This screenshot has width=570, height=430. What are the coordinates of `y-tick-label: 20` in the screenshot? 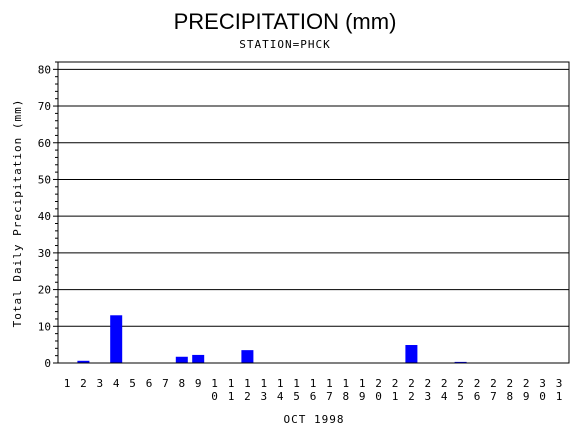 It's located at (44, 290).